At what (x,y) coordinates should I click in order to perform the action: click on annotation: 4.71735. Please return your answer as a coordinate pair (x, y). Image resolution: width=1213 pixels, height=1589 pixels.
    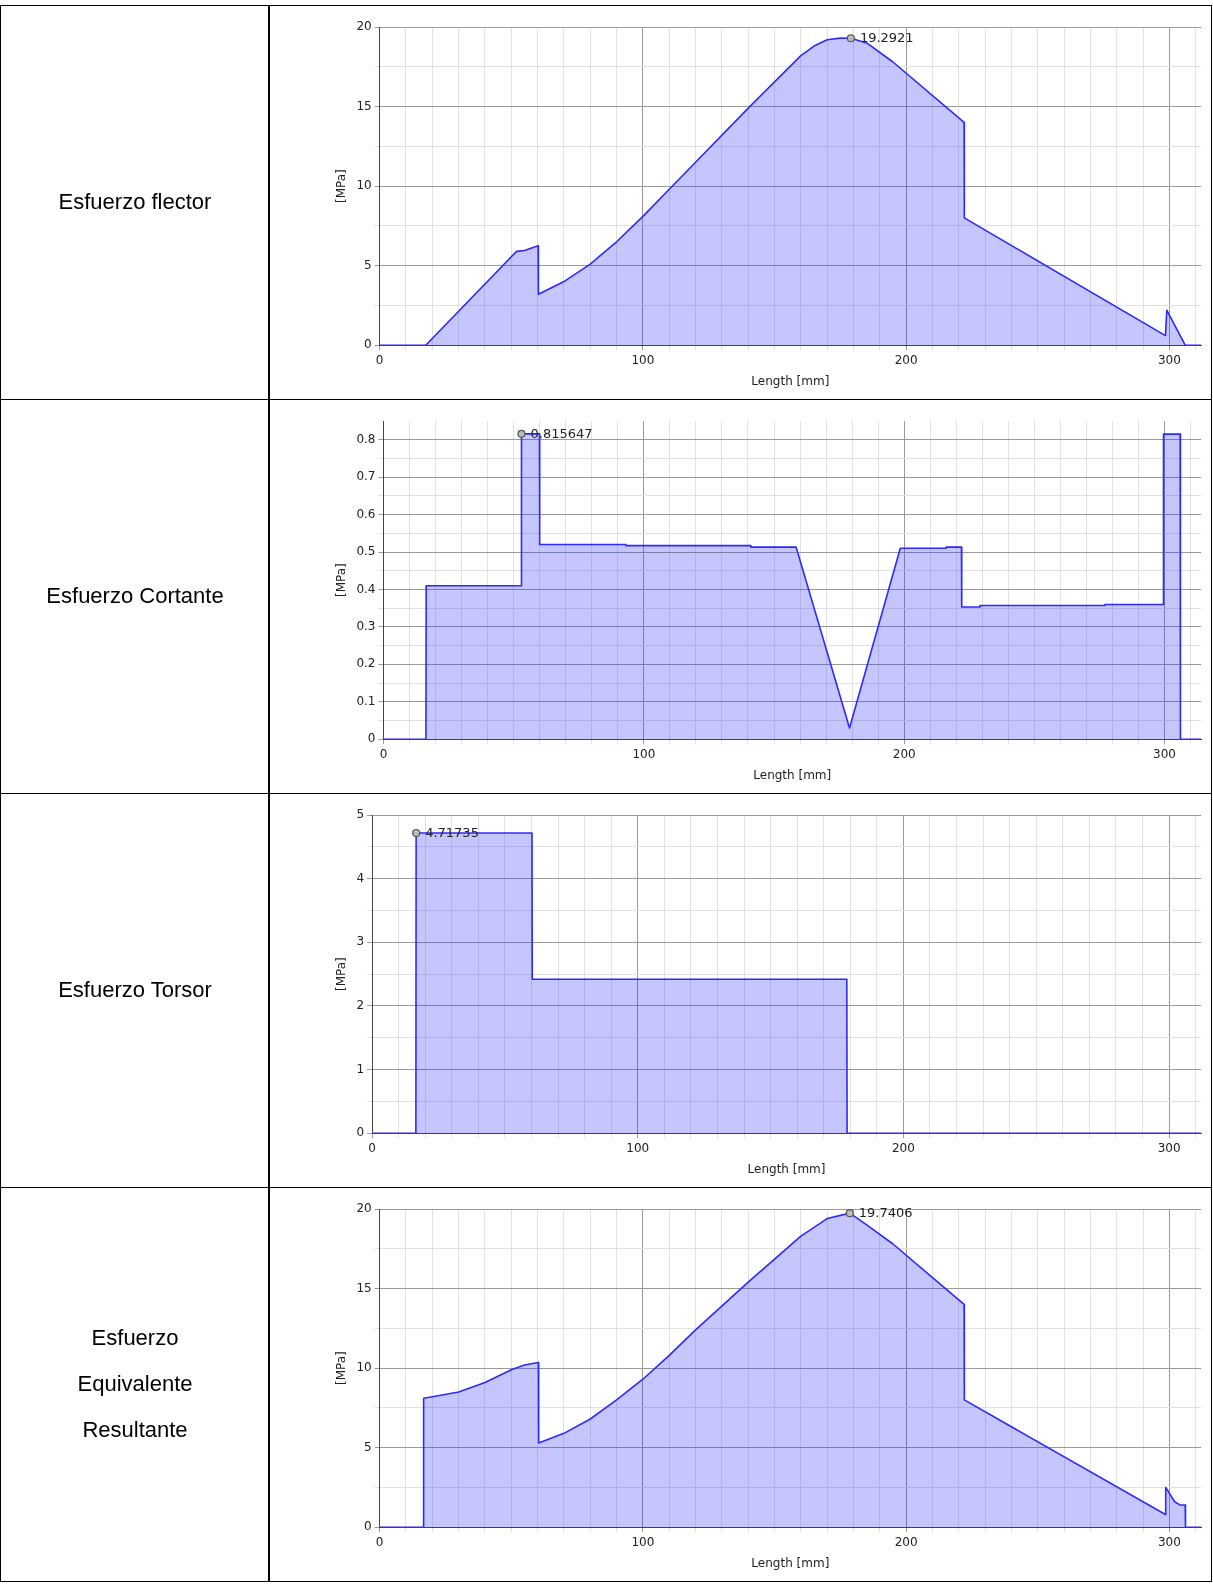
    Looking at the image, I should click on (452, 832).